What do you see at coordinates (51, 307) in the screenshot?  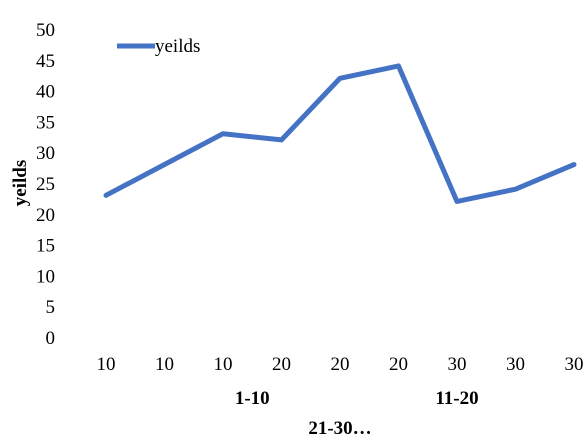 I see `y-tick-label-5: 5` at bounding box center [51, 307].